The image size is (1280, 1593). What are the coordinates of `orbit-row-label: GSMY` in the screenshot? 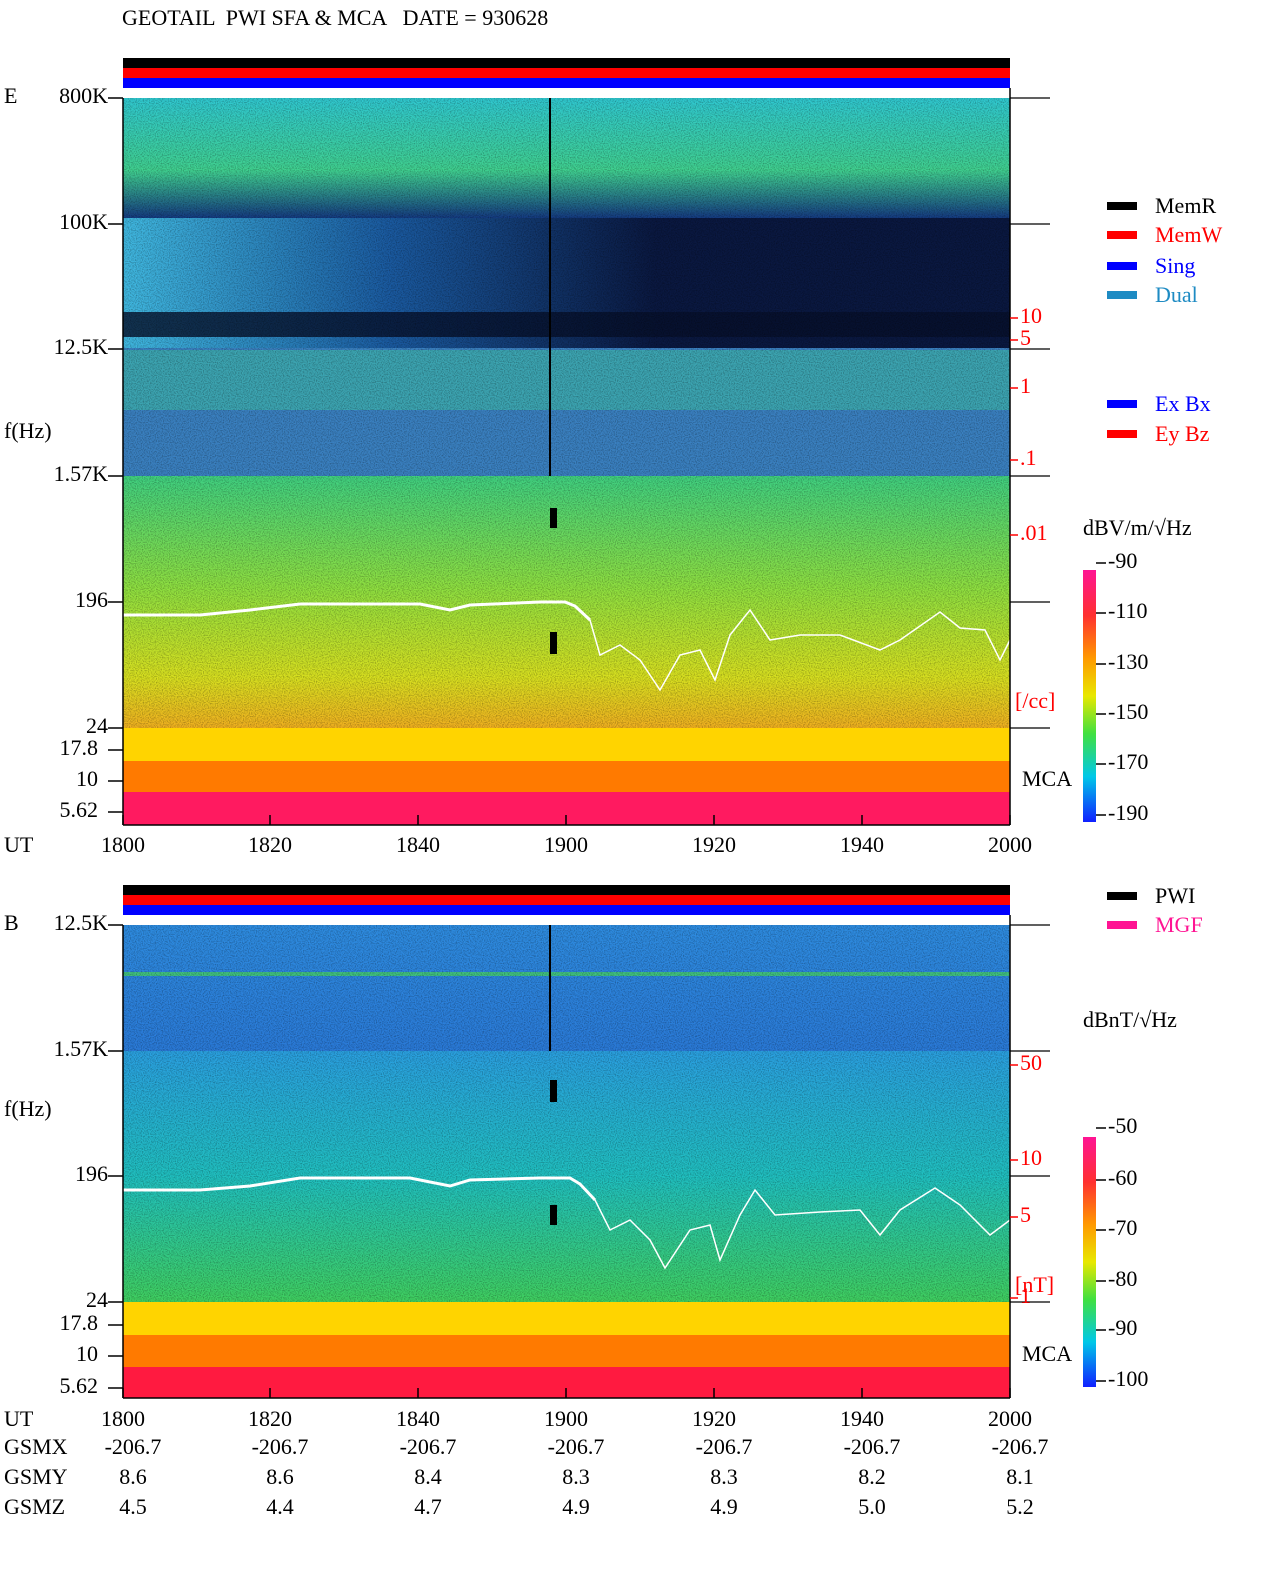 It's located at (36, 1476).